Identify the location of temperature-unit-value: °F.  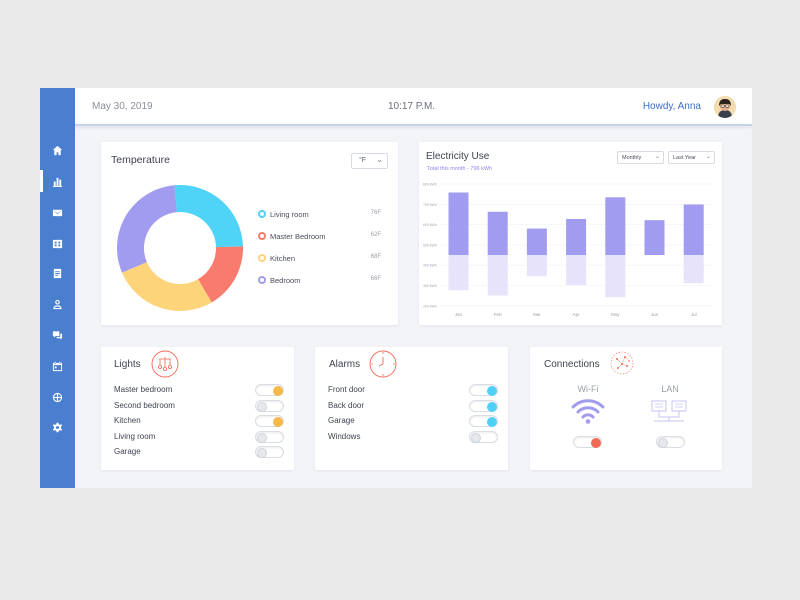
(363, 160).